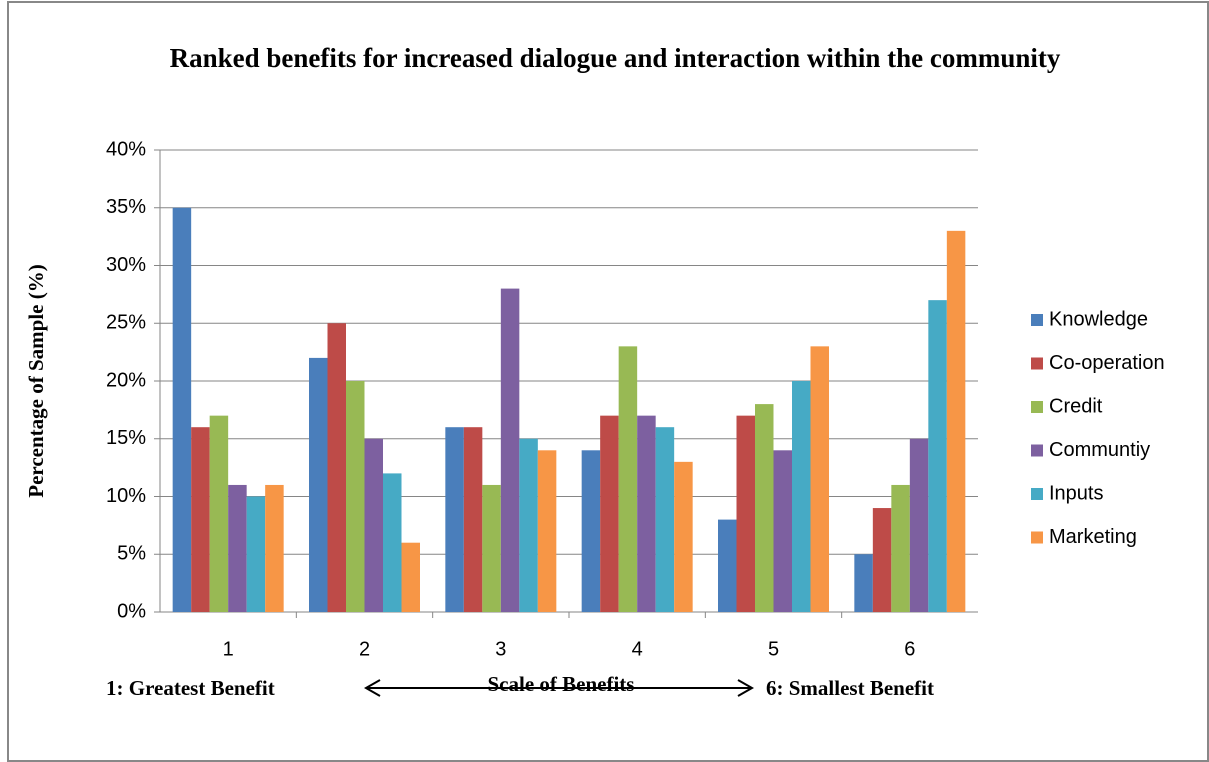  Describe the element at coordinates (1099, 450) in the screenshot. I see `legend-label: Communtiy` at that location.